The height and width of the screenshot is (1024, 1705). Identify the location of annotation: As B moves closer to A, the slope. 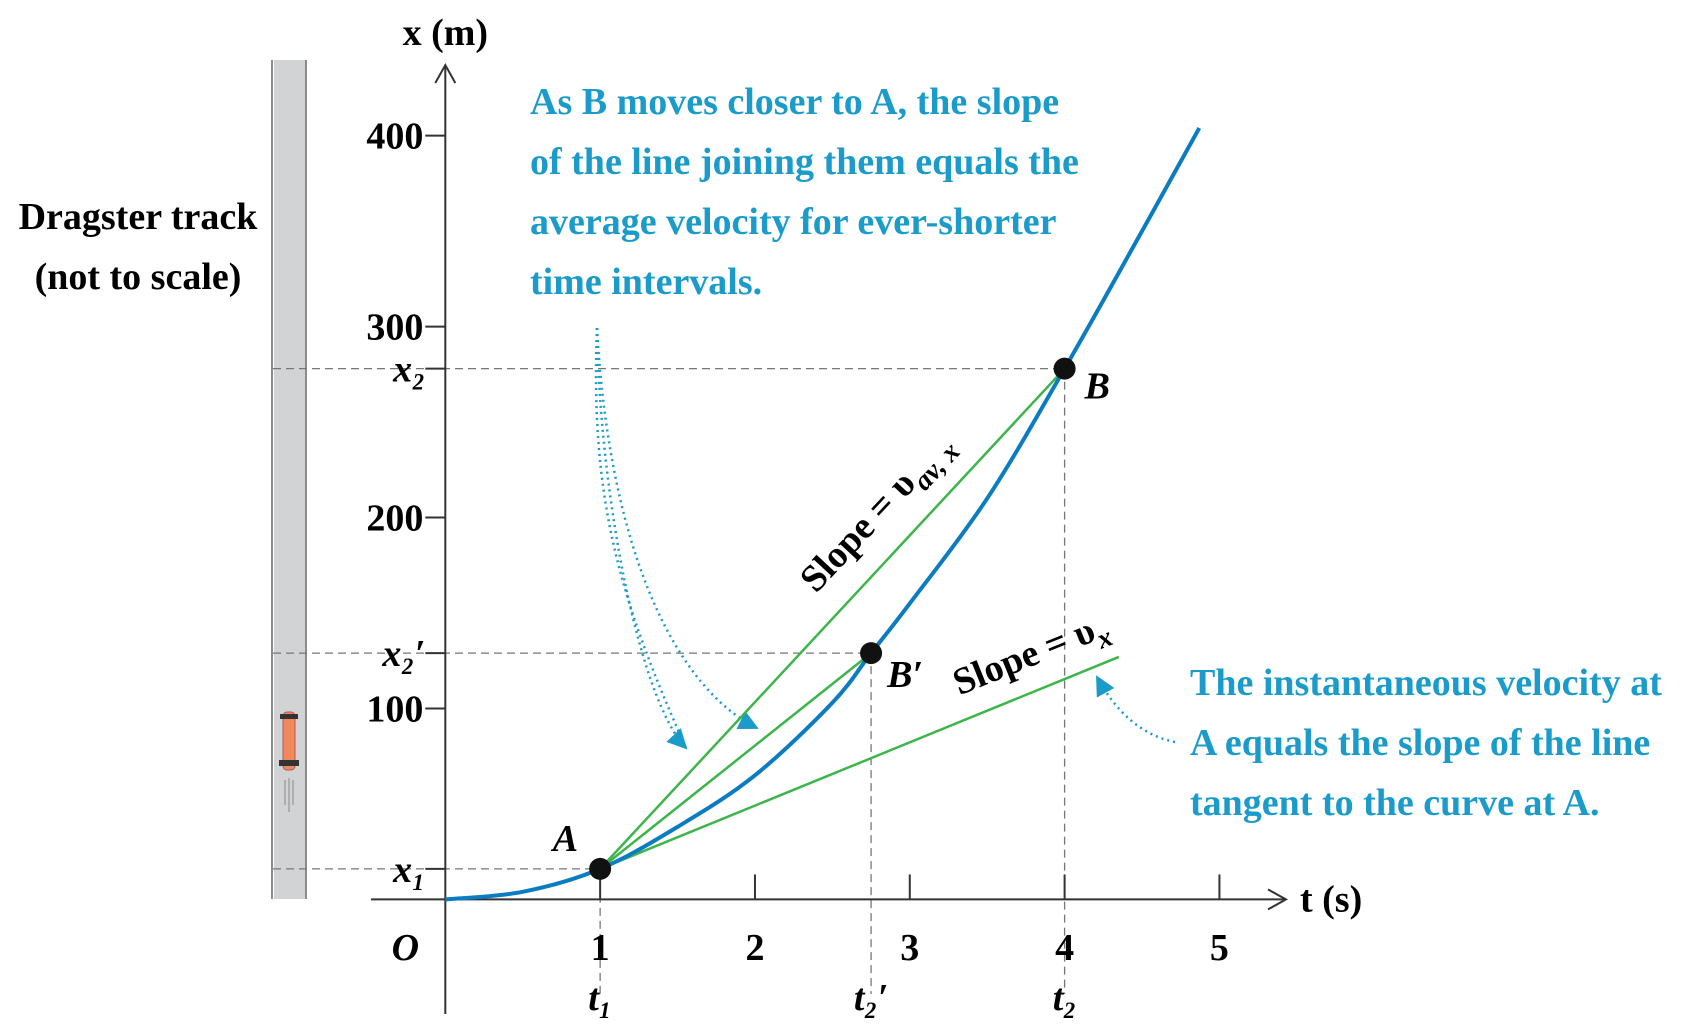
(794, 102).